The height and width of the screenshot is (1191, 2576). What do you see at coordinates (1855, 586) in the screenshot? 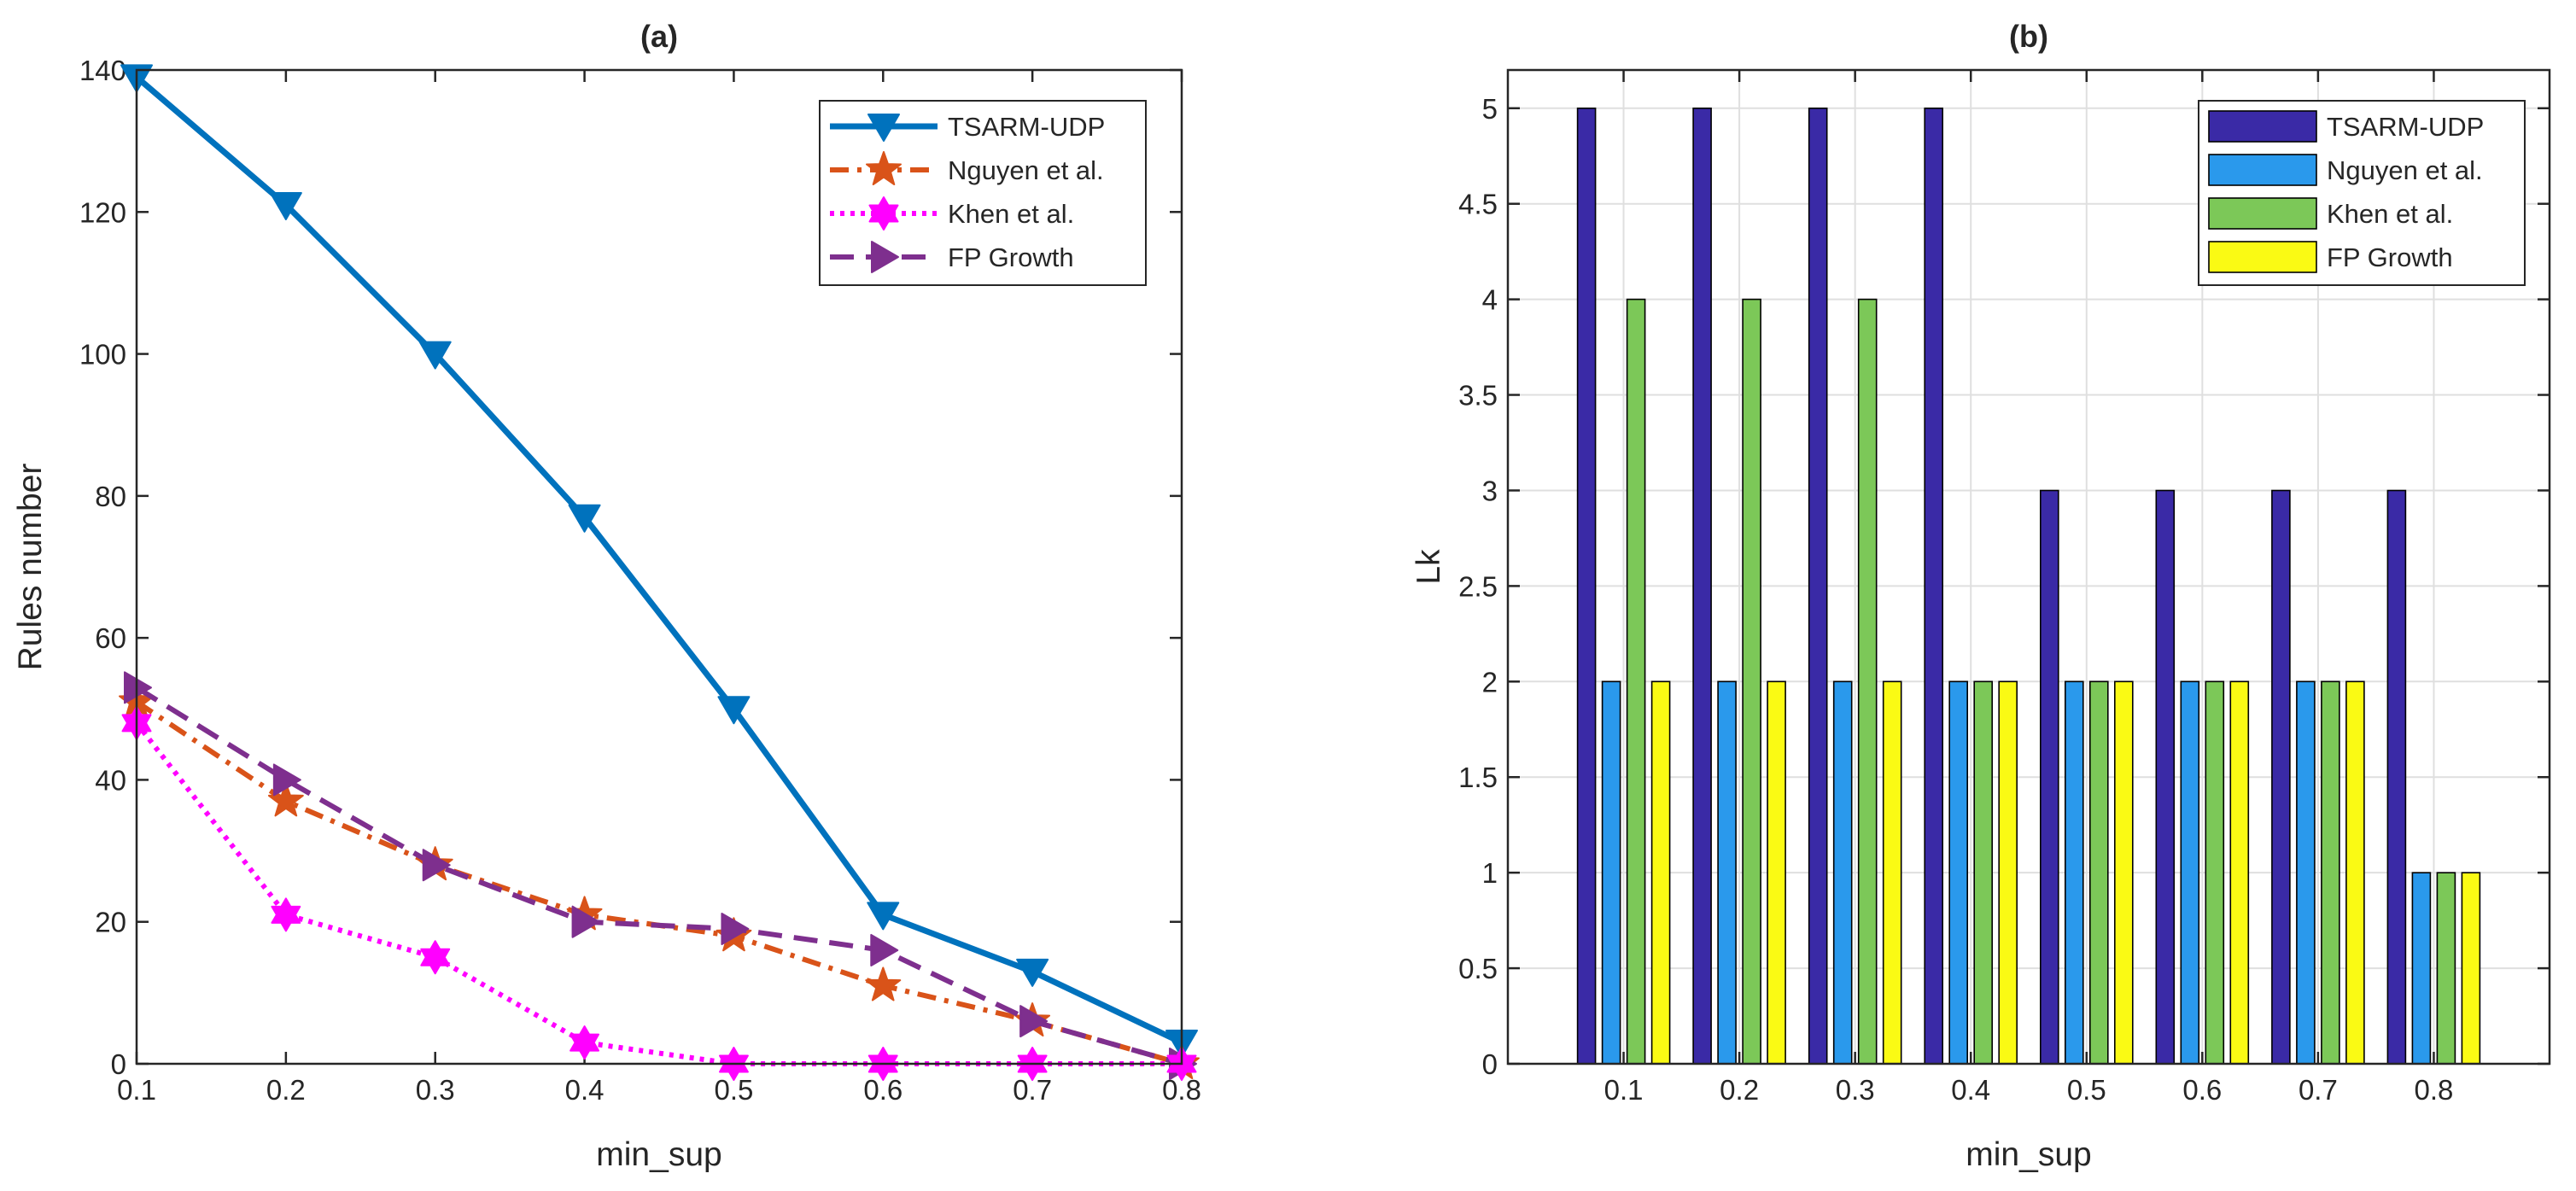
I see `chart-b-group-0.3` at bounding box center [1855, 586].